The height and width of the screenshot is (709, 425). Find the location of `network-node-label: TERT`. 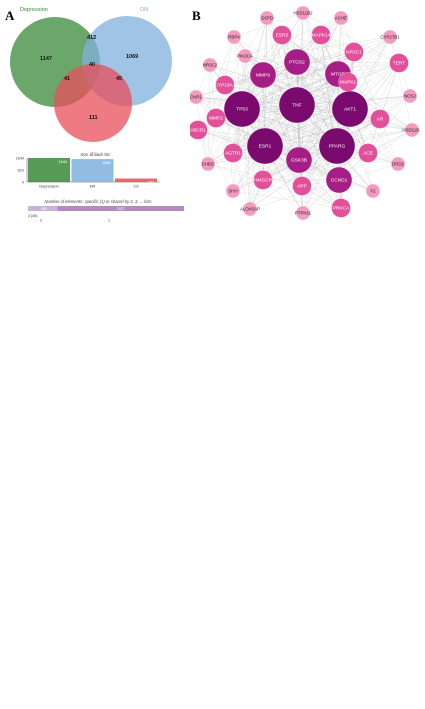

network-node-label: TERT is located at coordinates (399, 64).